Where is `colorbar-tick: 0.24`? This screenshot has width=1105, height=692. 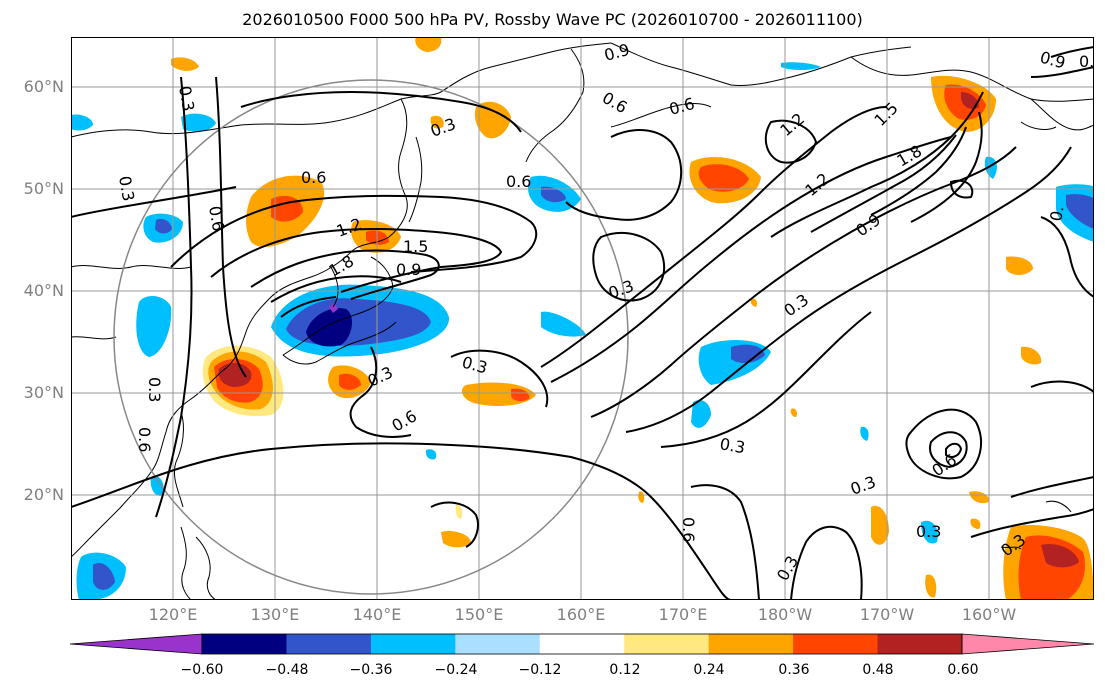
colorbar-tick: 0.24 is located at coordinates (709, 670).